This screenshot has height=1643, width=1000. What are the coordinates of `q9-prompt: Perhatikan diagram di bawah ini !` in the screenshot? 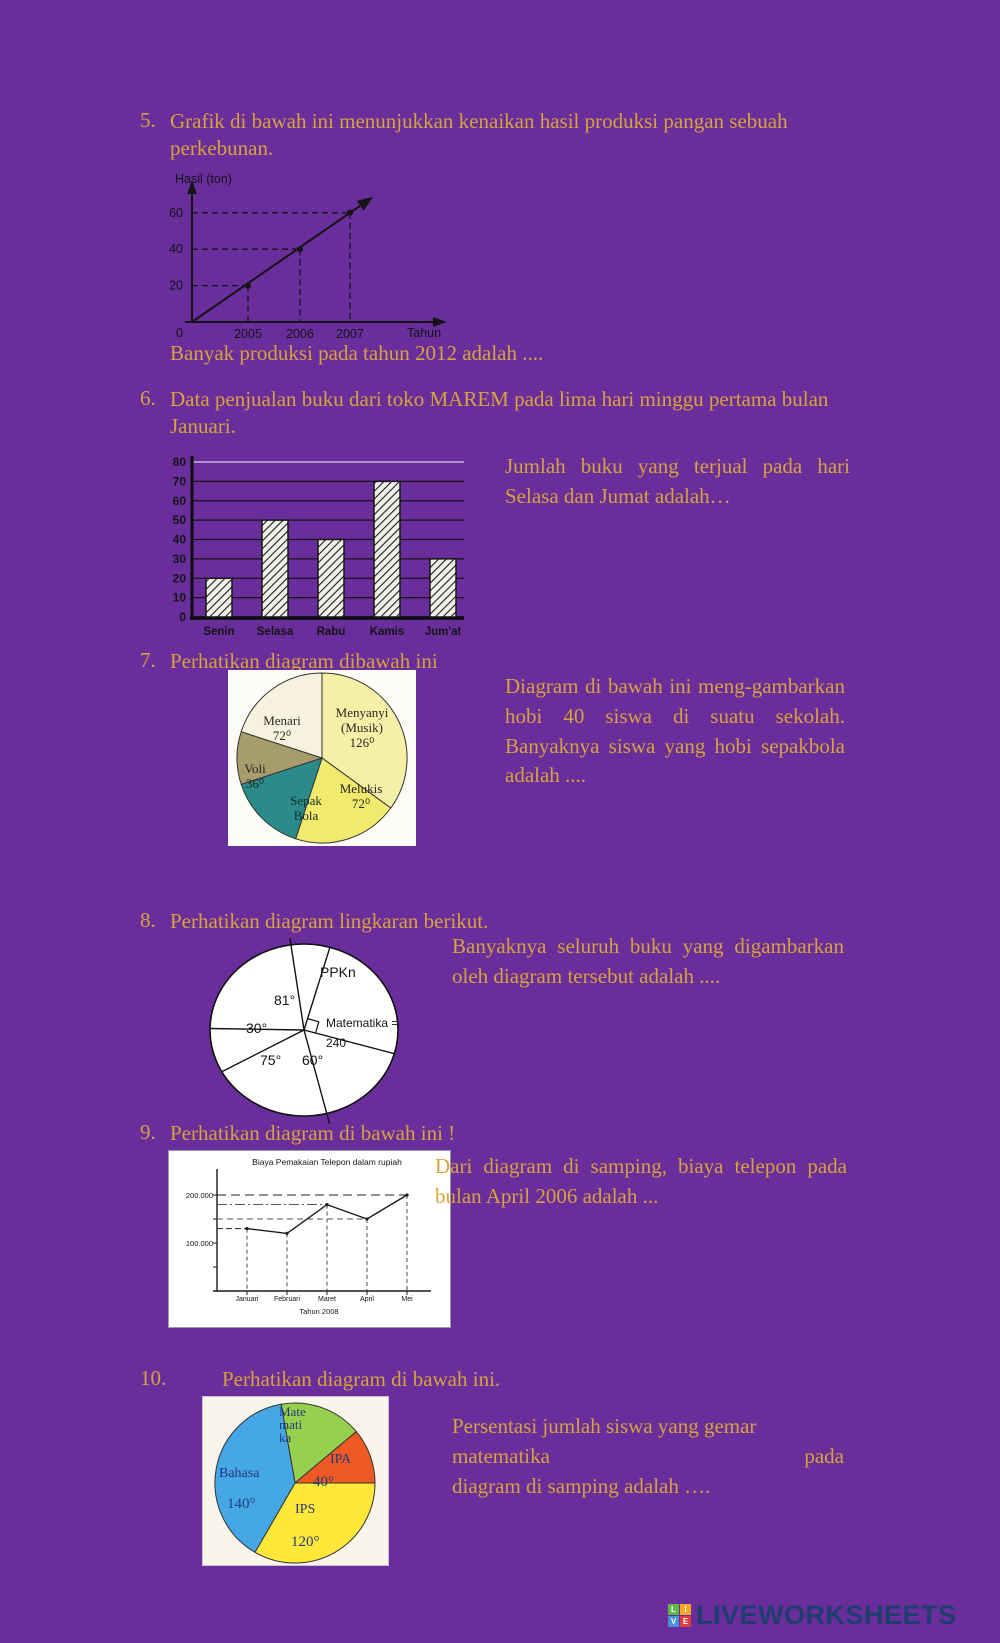 It's located at (313, 1133).